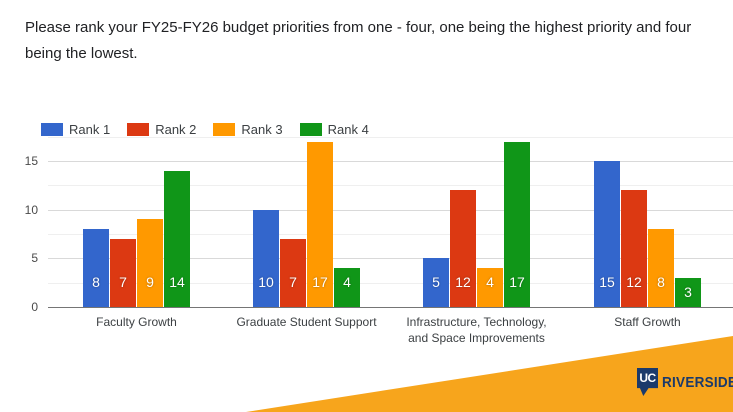 The image size is (733, 412). What do you see at coordinates (90, 129) in the screenshot?
I see `legend-label: Rank 1` at bounding box center [90, 129].